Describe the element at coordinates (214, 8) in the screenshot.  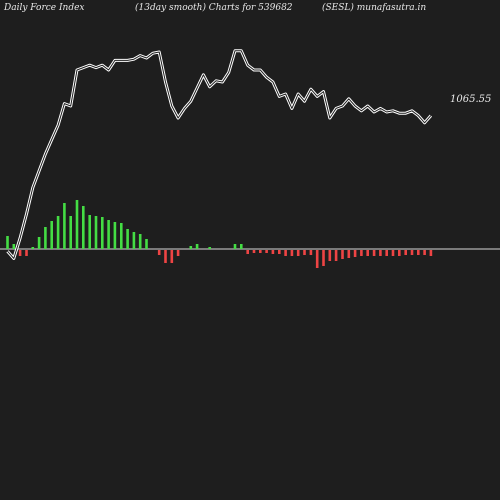
I see `chart-title-center: (13day smooth) Charts for 539682` at that location.